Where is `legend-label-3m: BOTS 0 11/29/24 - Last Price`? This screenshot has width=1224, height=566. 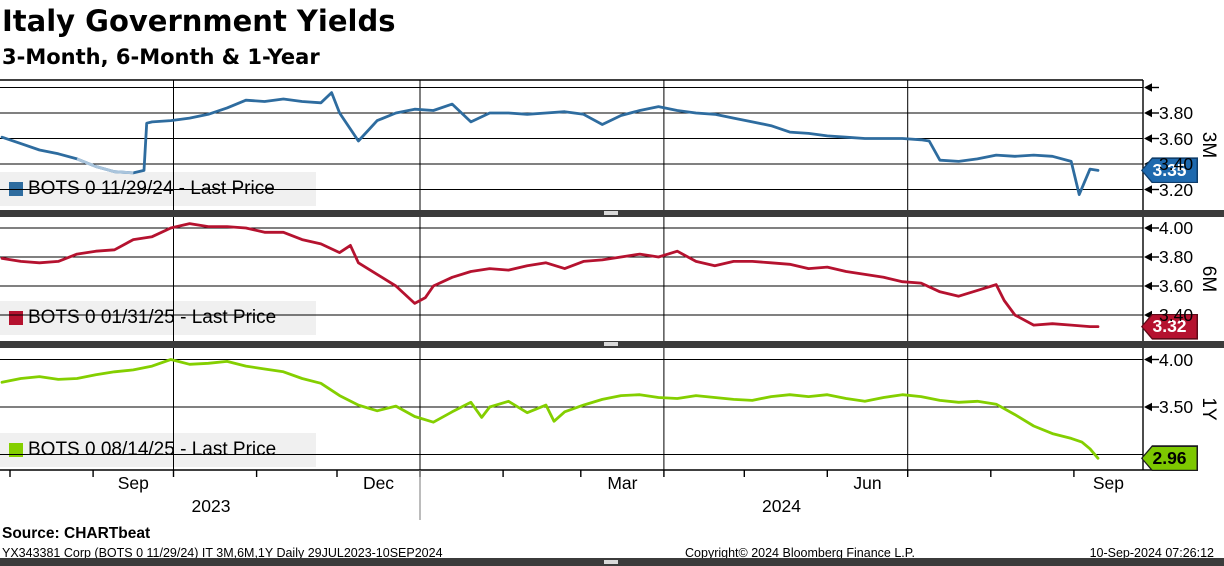 legend-label-3m: BOTS 0 11/29/24 - Last Price is located at coordinates (151, 188).